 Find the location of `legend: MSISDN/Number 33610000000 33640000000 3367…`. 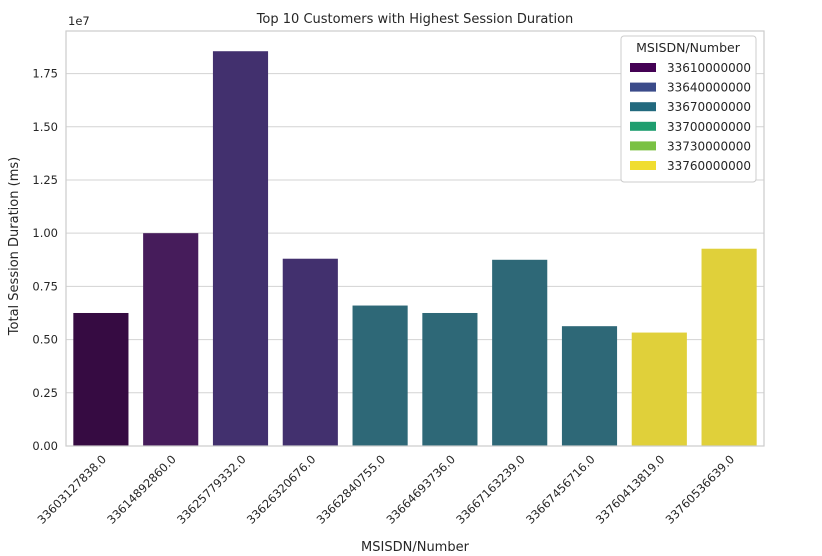

legend: MSISDN/Number 33610000000 33640000000 3367… is located at coordinates (688, 109).